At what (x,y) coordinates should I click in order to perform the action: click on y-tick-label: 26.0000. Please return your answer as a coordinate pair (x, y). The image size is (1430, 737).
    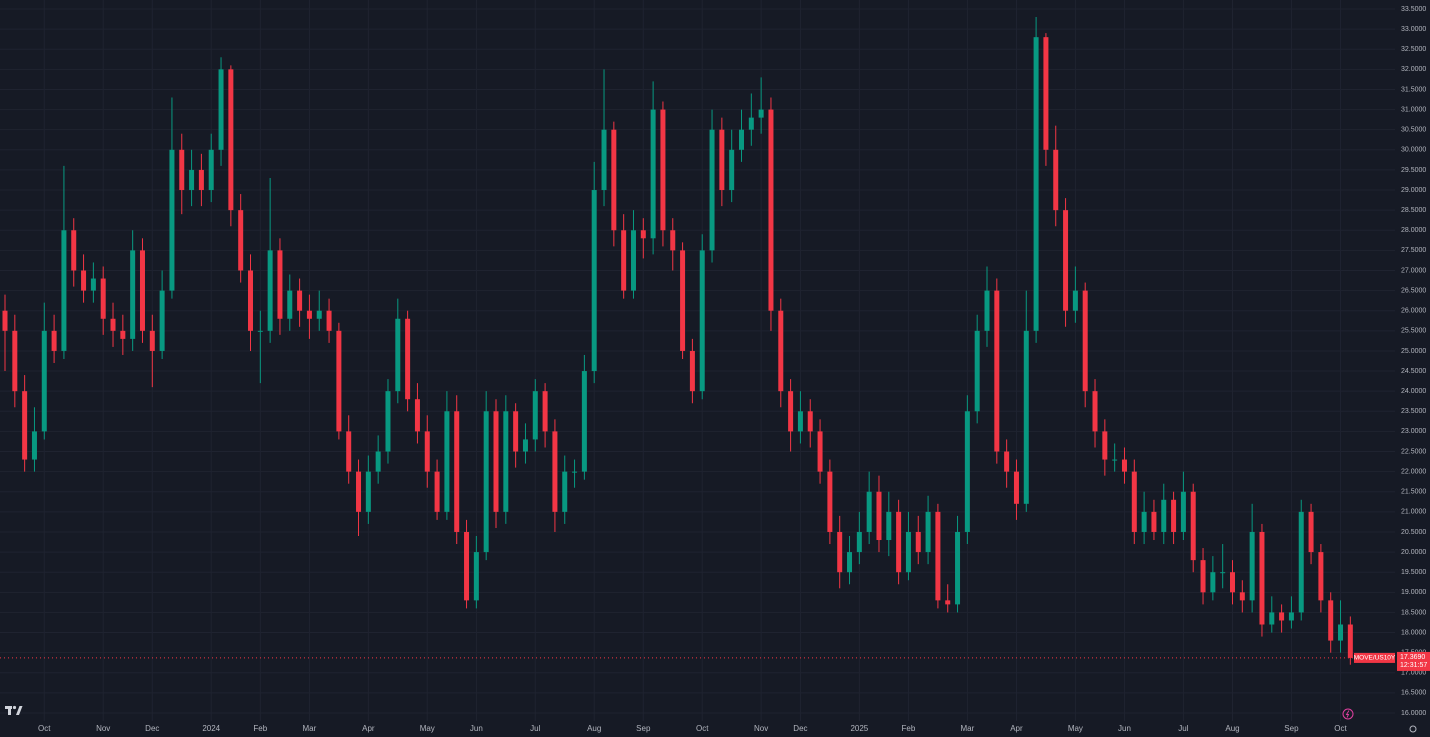
    Looking at the image, I should click on (1413, 311).